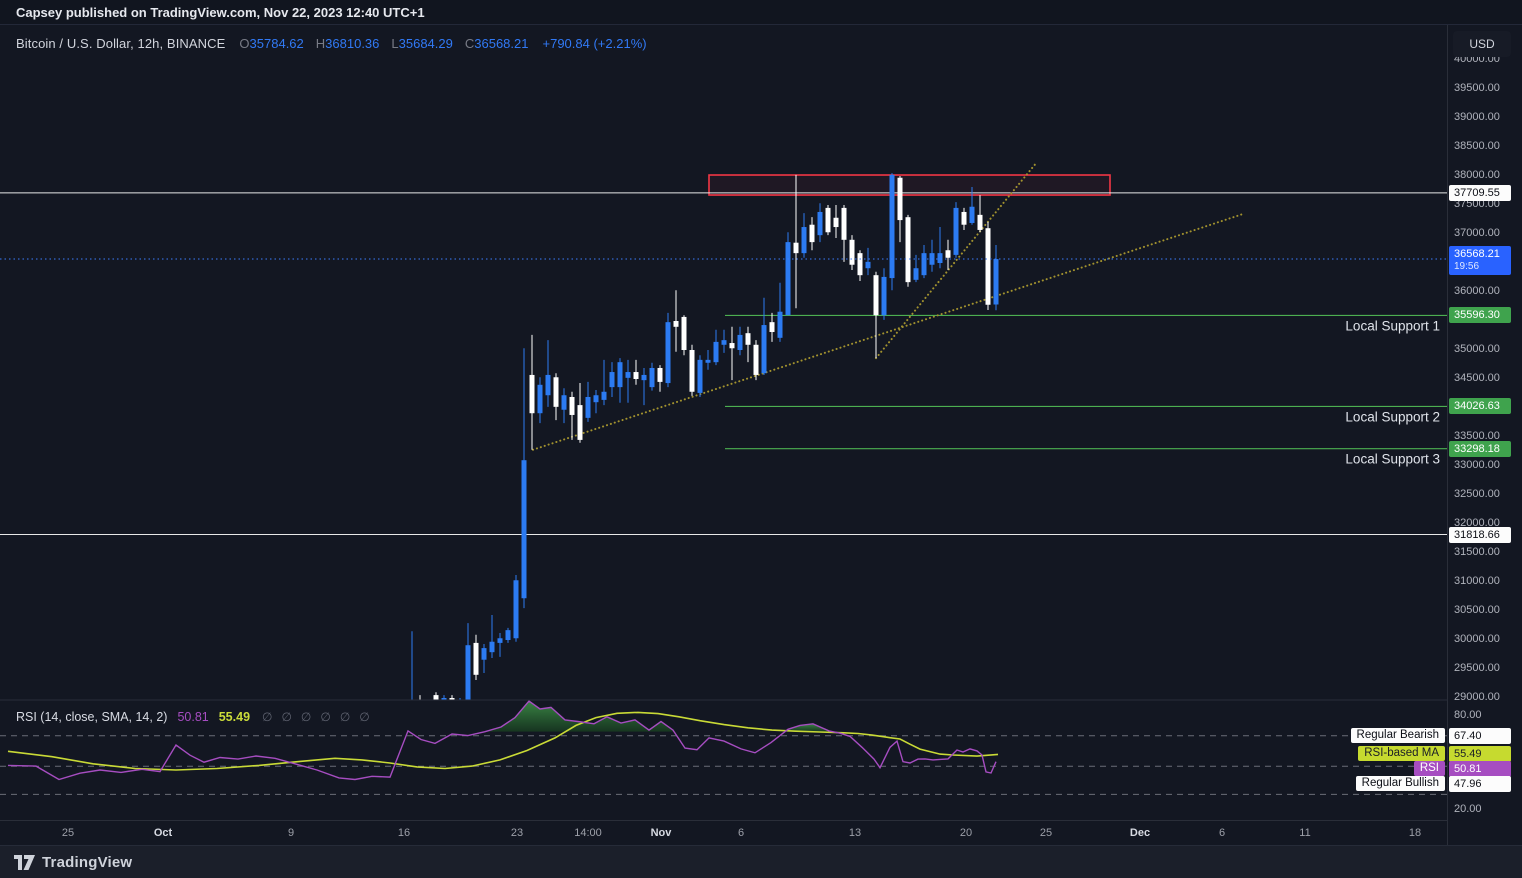 The height and width of the screenshot is (878, 1522). What do you see at coordinates (1480, 735) in the screenshot?
I see `rsi-value-label-67.40: 67.40` at bounding box center [1480, 735].